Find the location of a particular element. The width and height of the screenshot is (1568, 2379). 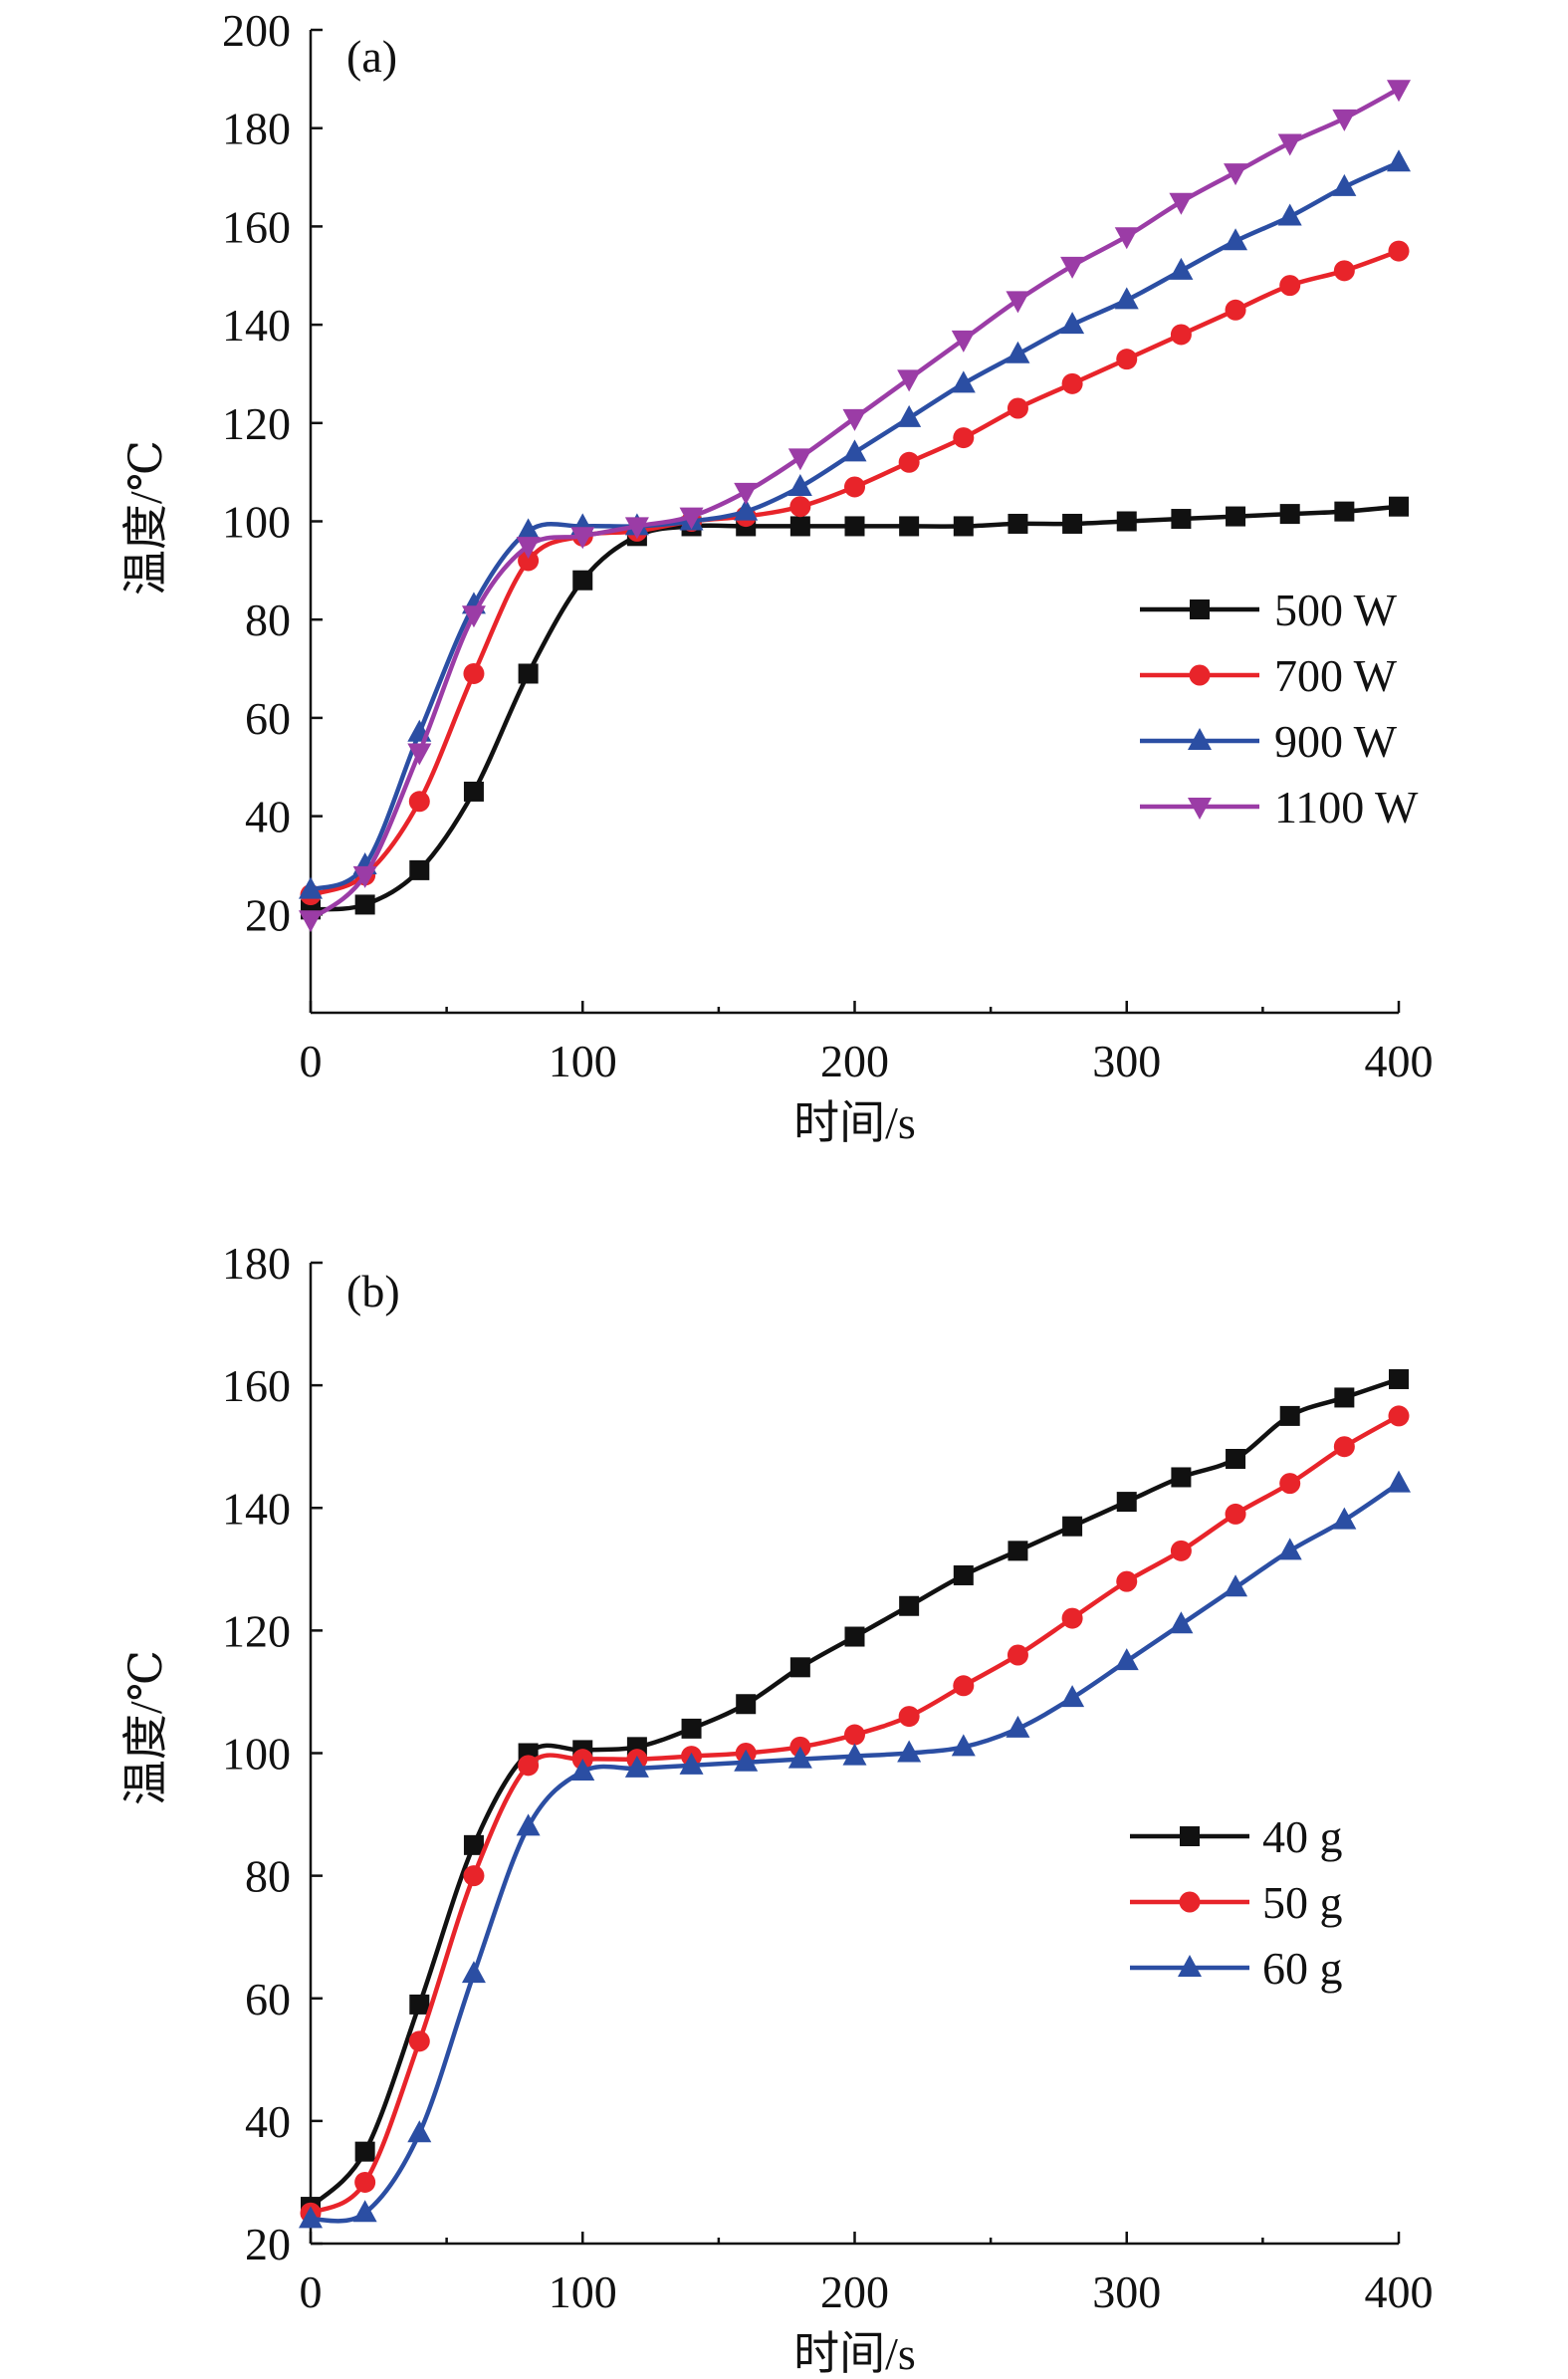

legend-label: 700 W is located at coordinates (1336, 675).